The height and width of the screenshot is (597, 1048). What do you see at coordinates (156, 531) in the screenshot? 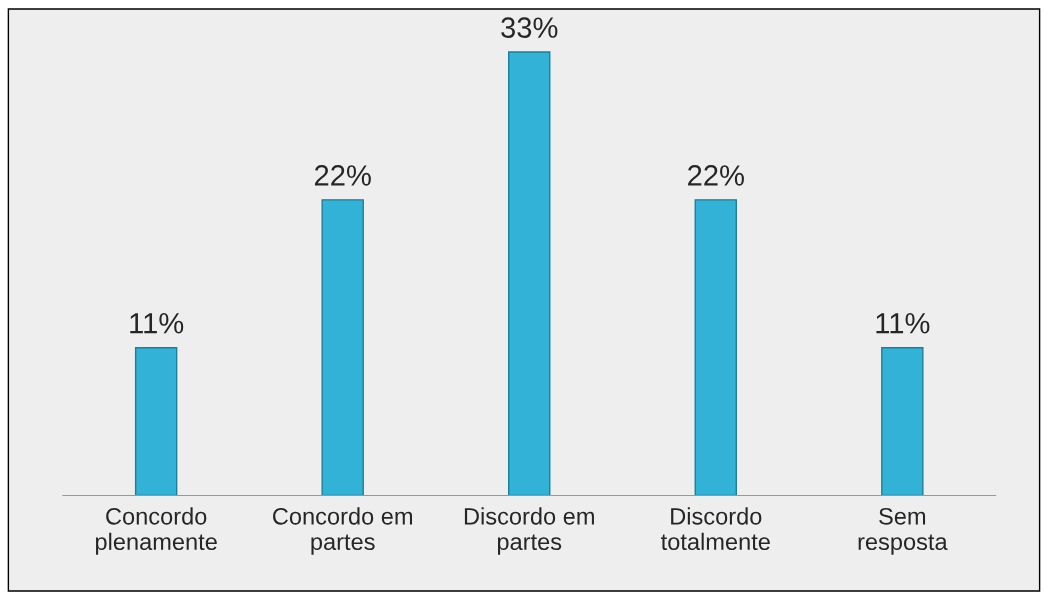
I see `x-tick-label: Concordo plenamente` at bounding box center [156, 531].